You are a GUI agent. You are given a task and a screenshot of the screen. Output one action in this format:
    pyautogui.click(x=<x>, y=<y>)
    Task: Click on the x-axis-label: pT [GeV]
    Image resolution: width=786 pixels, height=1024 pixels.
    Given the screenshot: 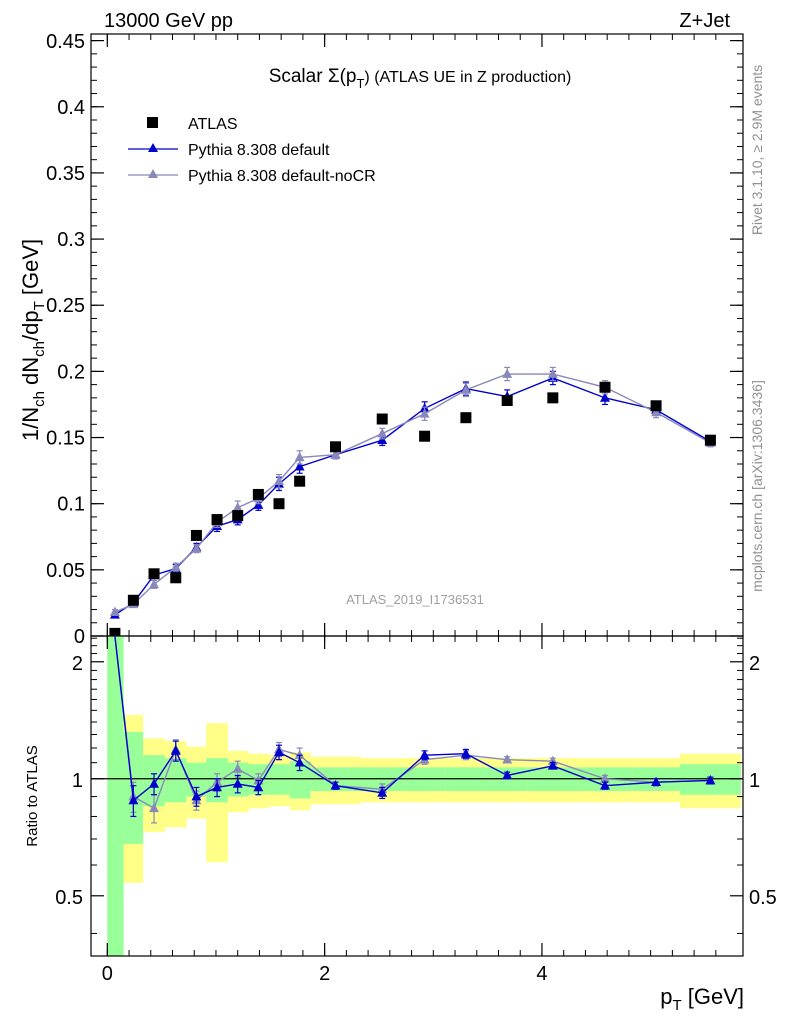 What is the action you would take?
    pyautogui.click(x=702, y=999)
    